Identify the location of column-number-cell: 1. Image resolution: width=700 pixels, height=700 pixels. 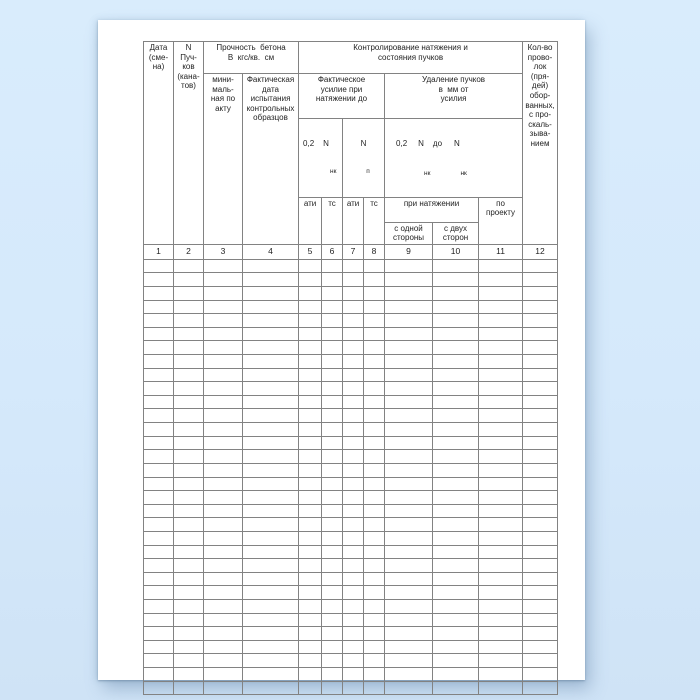
(158, 251).